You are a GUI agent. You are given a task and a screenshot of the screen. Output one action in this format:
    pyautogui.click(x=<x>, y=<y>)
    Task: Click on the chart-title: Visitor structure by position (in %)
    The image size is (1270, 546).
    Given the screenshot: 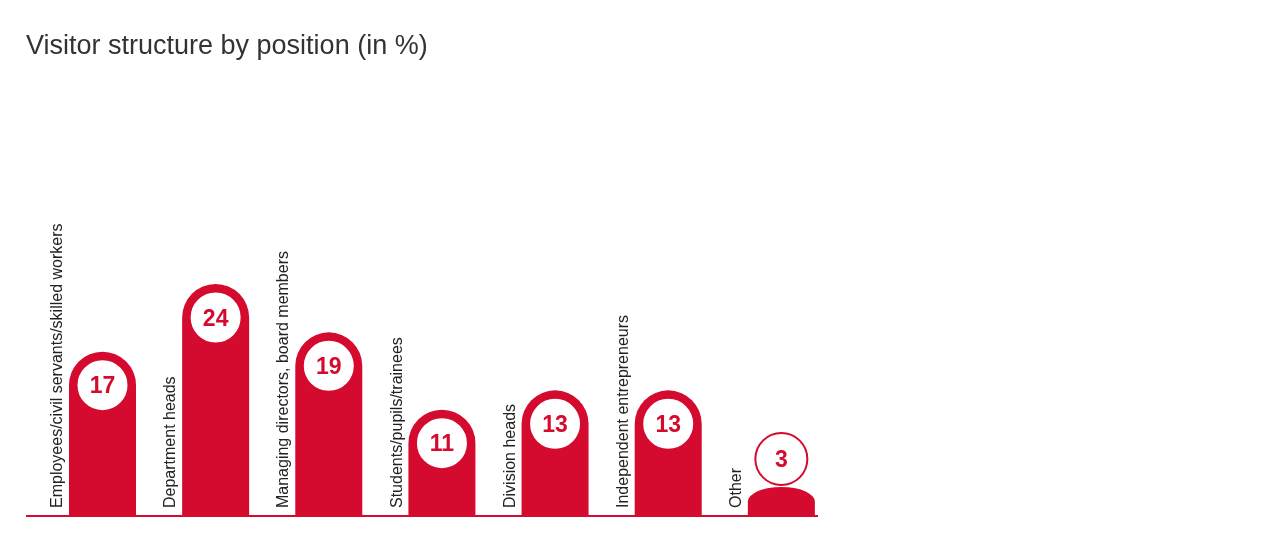 What is the action you would take?
    pyautogui.click(x=227, y=45)
    